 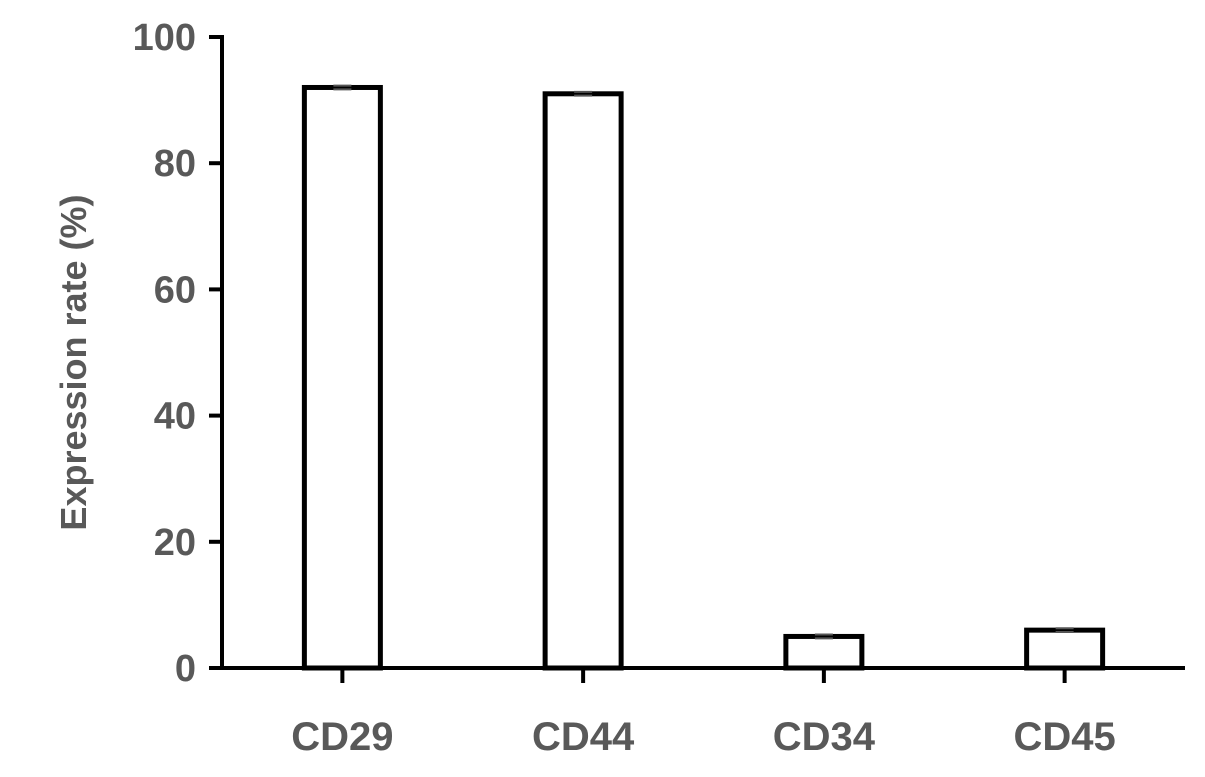 What do you see at coordinates (164, 38) in the screenshot?
I see `y-tick-label: 100` at bounding box center [164, 38].